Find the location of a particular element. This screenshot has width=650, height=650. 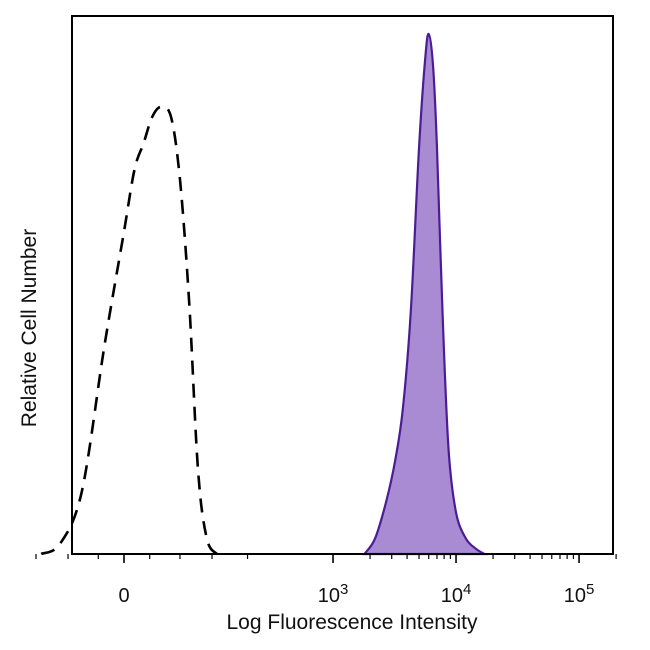

x-tick-label: 10⁵ is located at coordinates (579, 594).